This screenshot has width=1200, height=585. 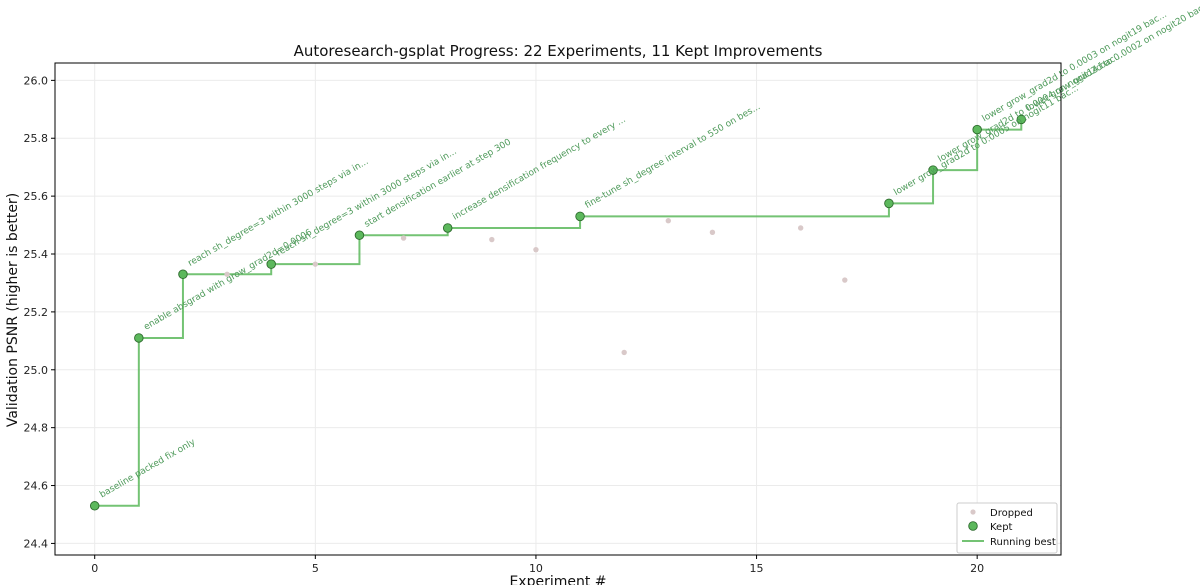 I want to click on x-tick-label: 10, so click(x=536, y=568).